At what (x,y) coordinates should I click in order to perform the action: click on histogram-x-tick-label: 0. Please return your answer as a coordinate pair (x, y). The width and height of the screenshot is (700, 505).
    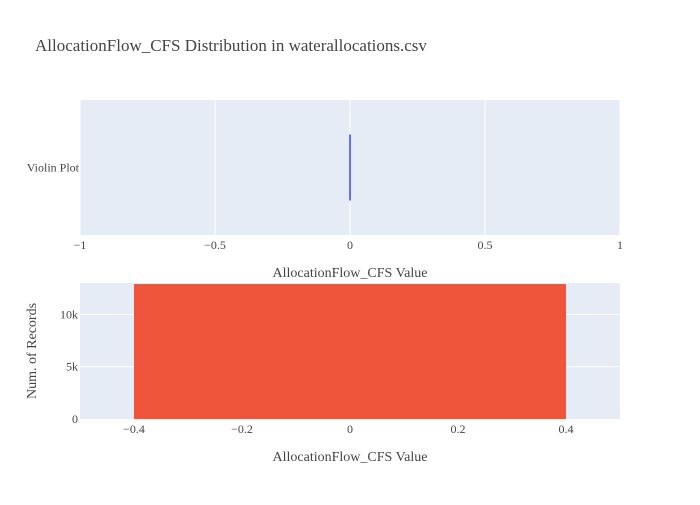
    Looking at the image, I should click on (350, 429).